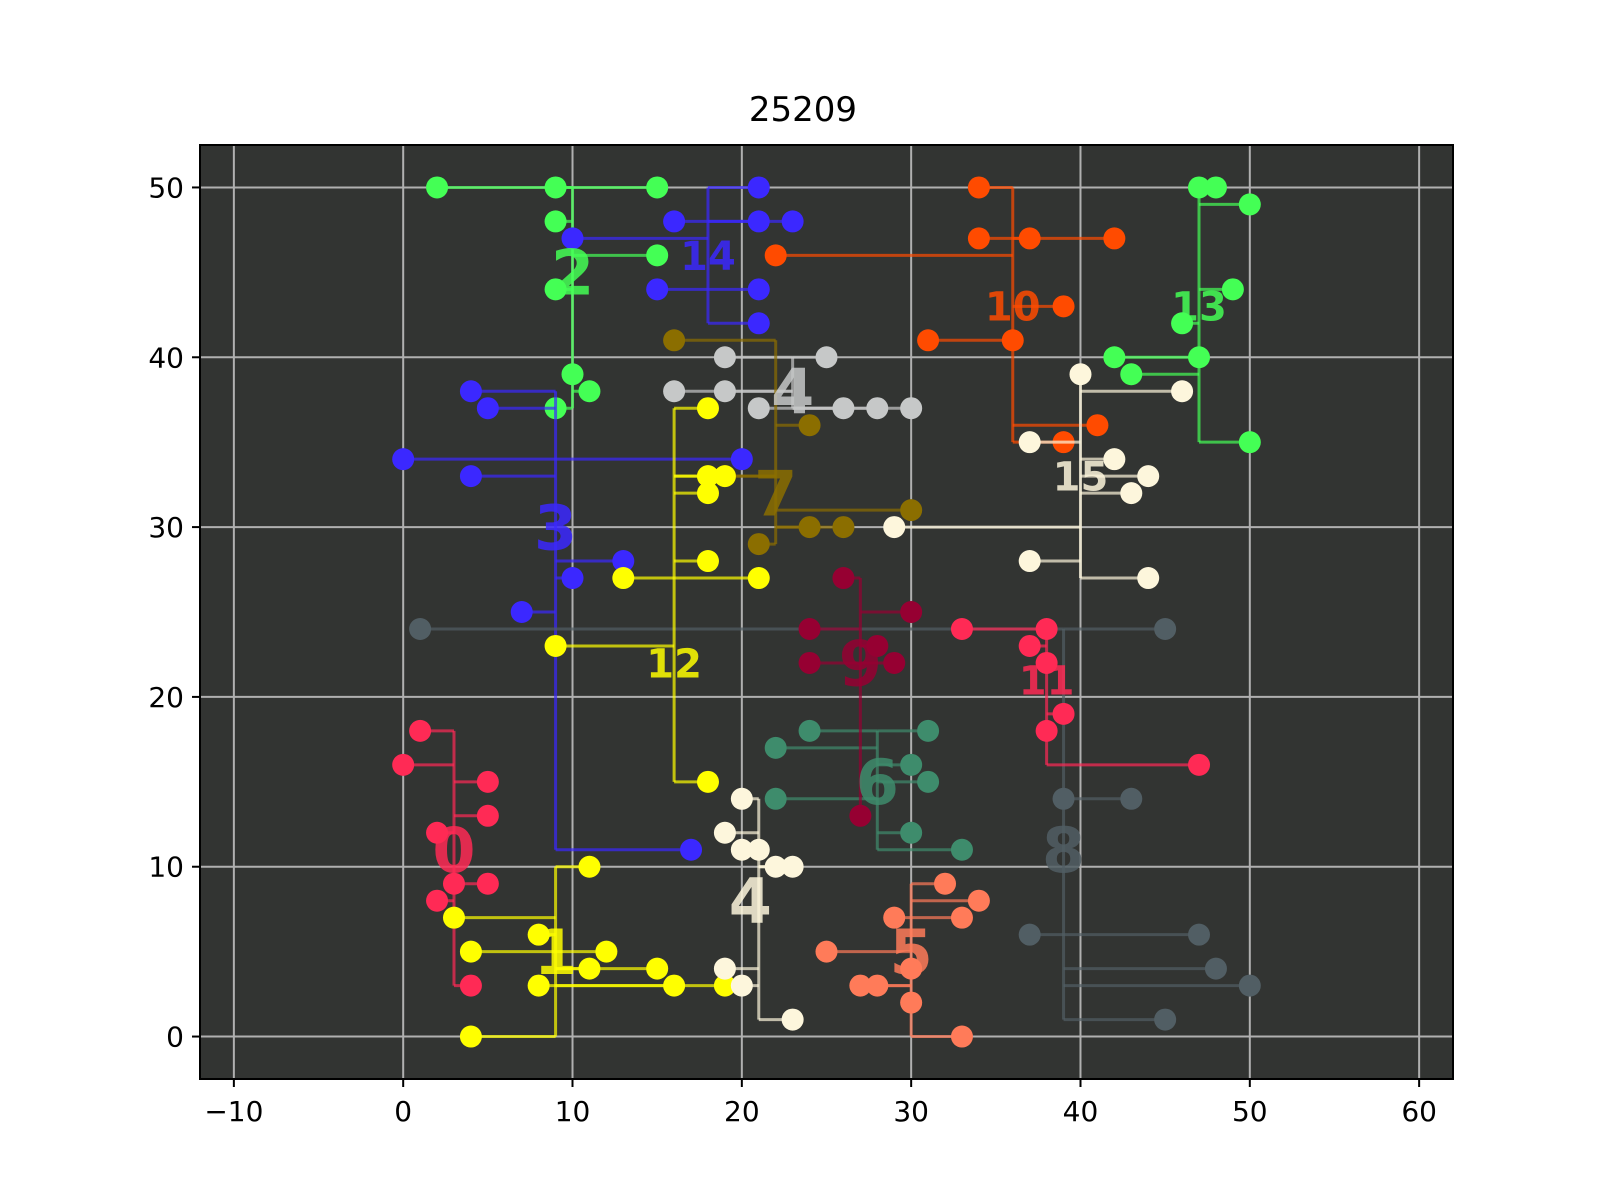 The image size is (1600, 1200). I want to click on x-tick-label: 20, so click(742, 1111).